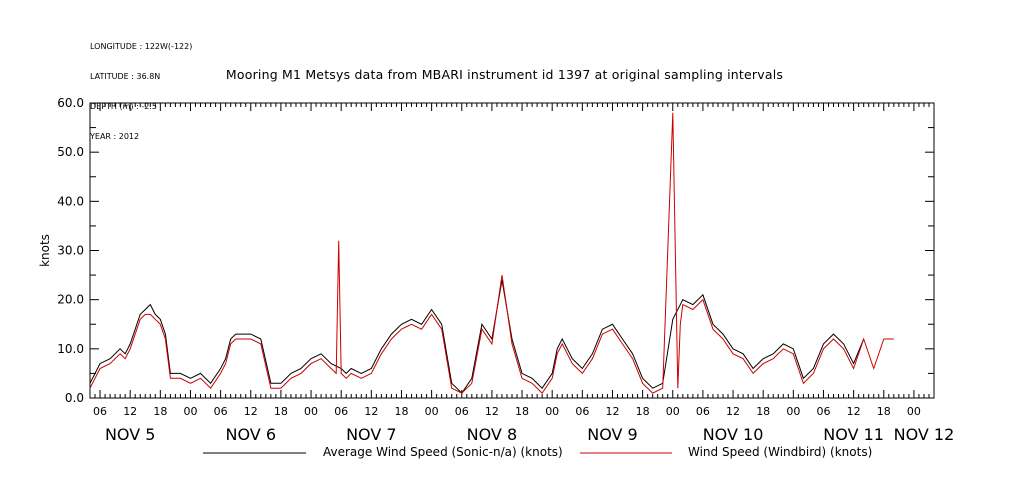 This screenshot has width=1009, height=504. Describe the element at coordinates (780, 452) in the screenshot. I see `legend-entry-windbird: Wind Speed (Windbird) (knots)` at that location.